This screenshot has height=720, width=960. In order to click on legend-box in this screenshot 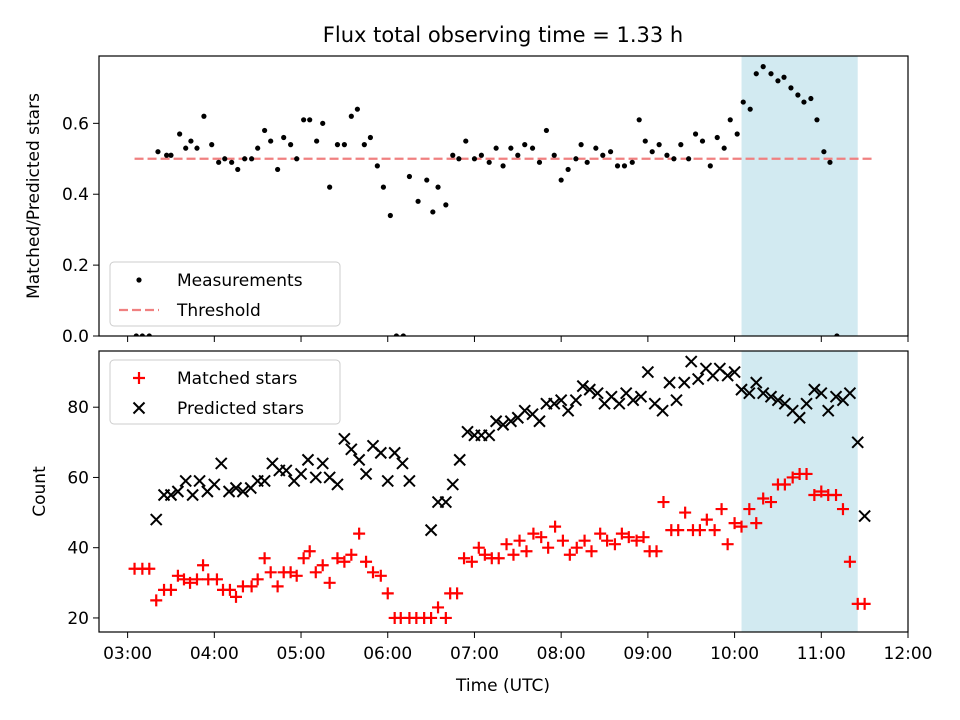, I will do `click(225, 392)`.